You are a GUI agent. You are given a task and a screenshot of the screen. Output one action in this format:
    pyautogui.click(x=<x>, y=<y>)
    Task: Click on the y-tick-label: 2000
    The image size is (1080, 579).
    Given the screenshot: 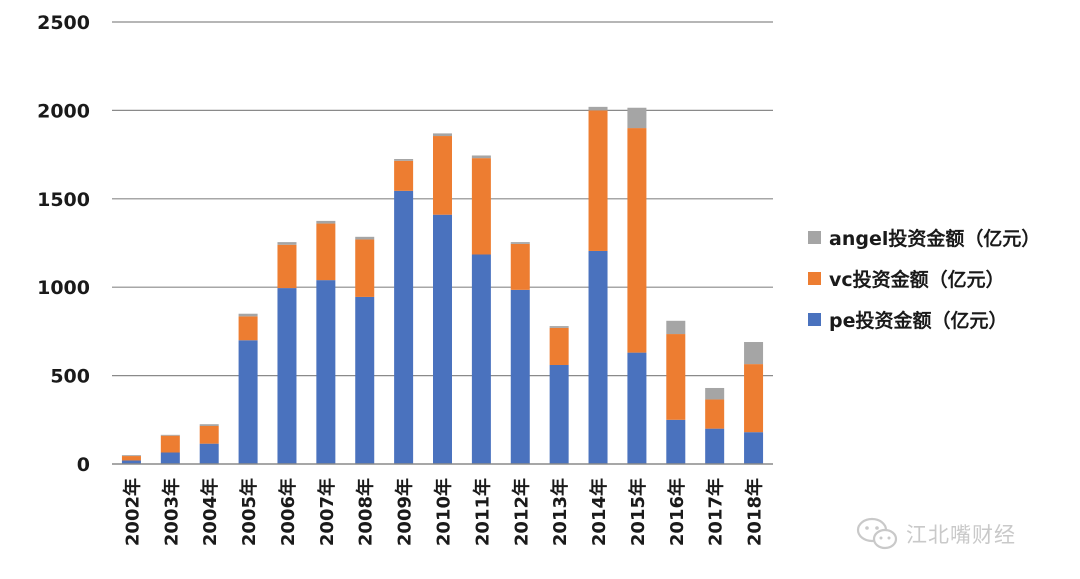 What is the action you would take?
    pyautogui.click(x=63, y=111)
    